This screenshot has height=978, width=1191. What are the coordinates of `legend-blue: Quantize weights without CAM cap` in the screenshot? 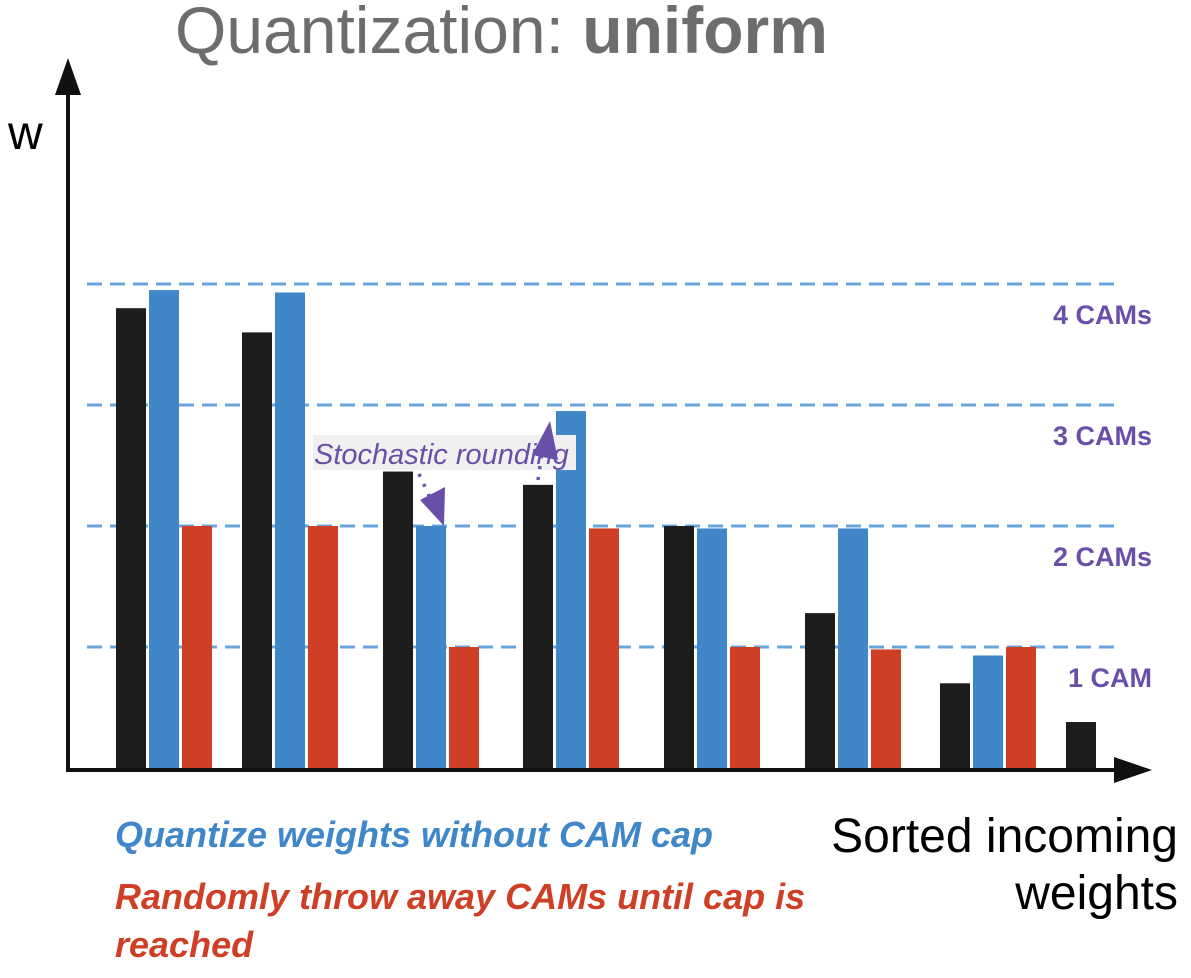 It's located at (414, 834).